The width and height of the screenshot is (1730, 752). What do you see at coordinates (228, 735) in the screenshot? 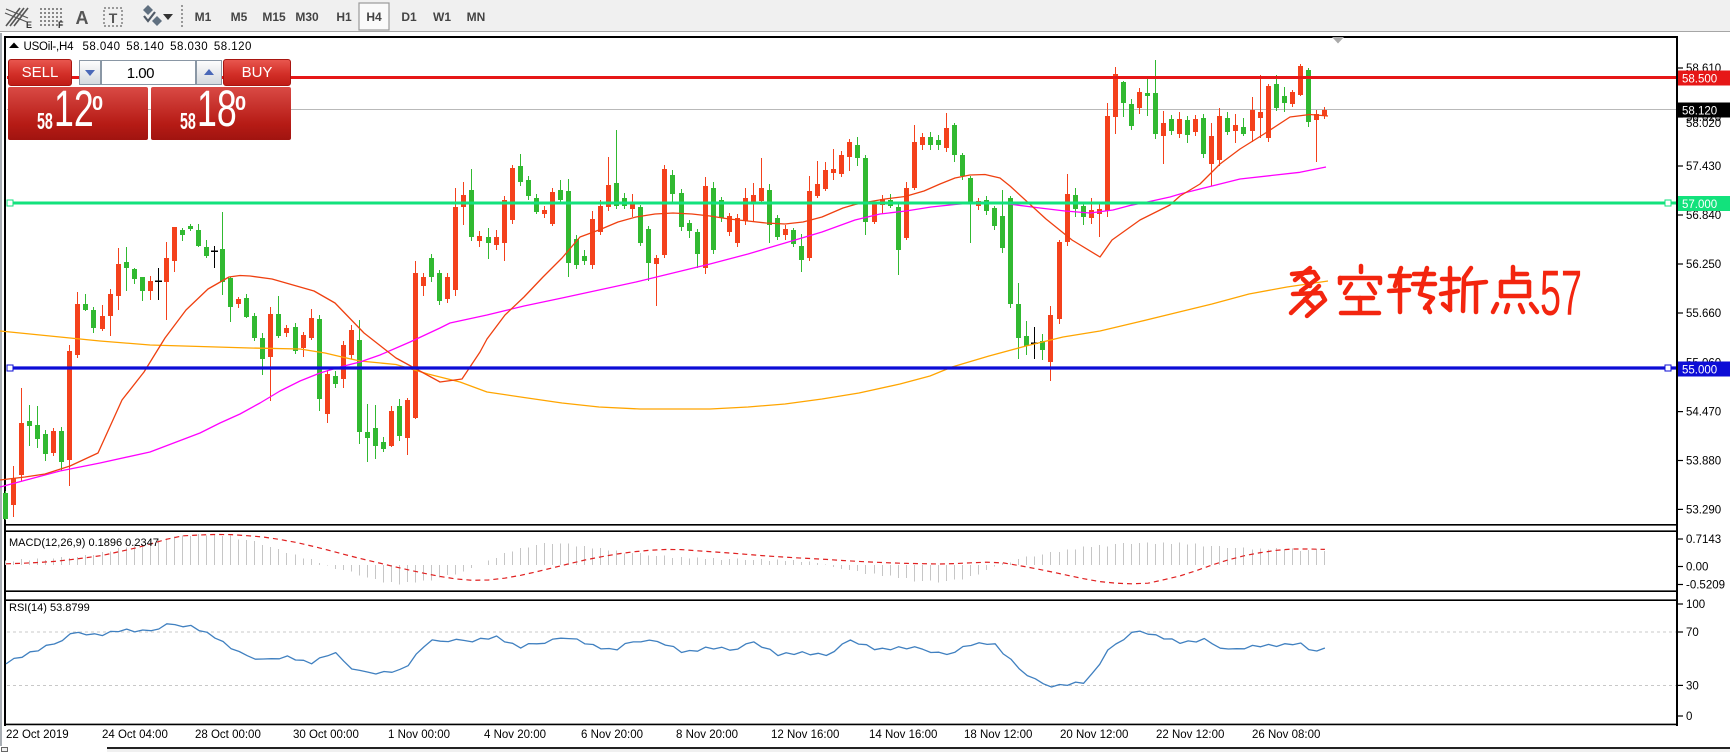
I see `svg-text: 28 Oct 00:00` at bounding box center [228, 735].